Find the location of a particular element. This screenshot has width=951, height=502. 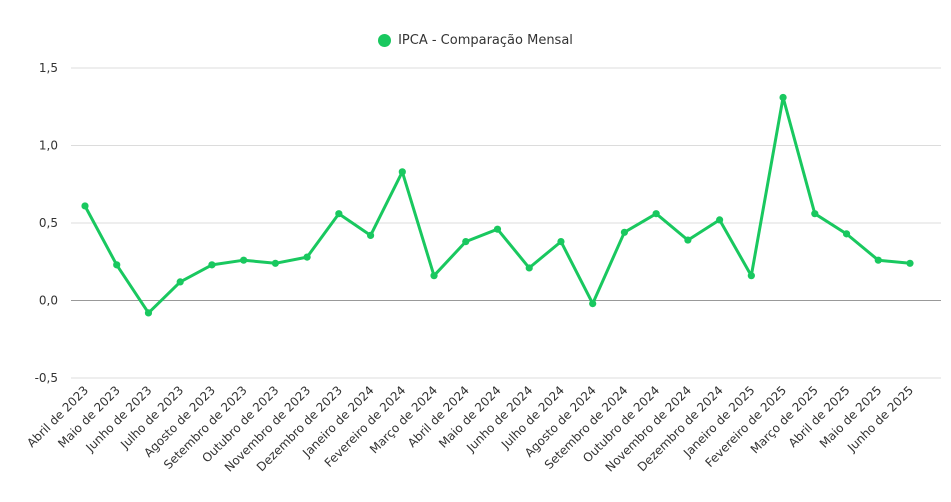

y-tick-label: 0,5 is located at coordinates (48, 223).